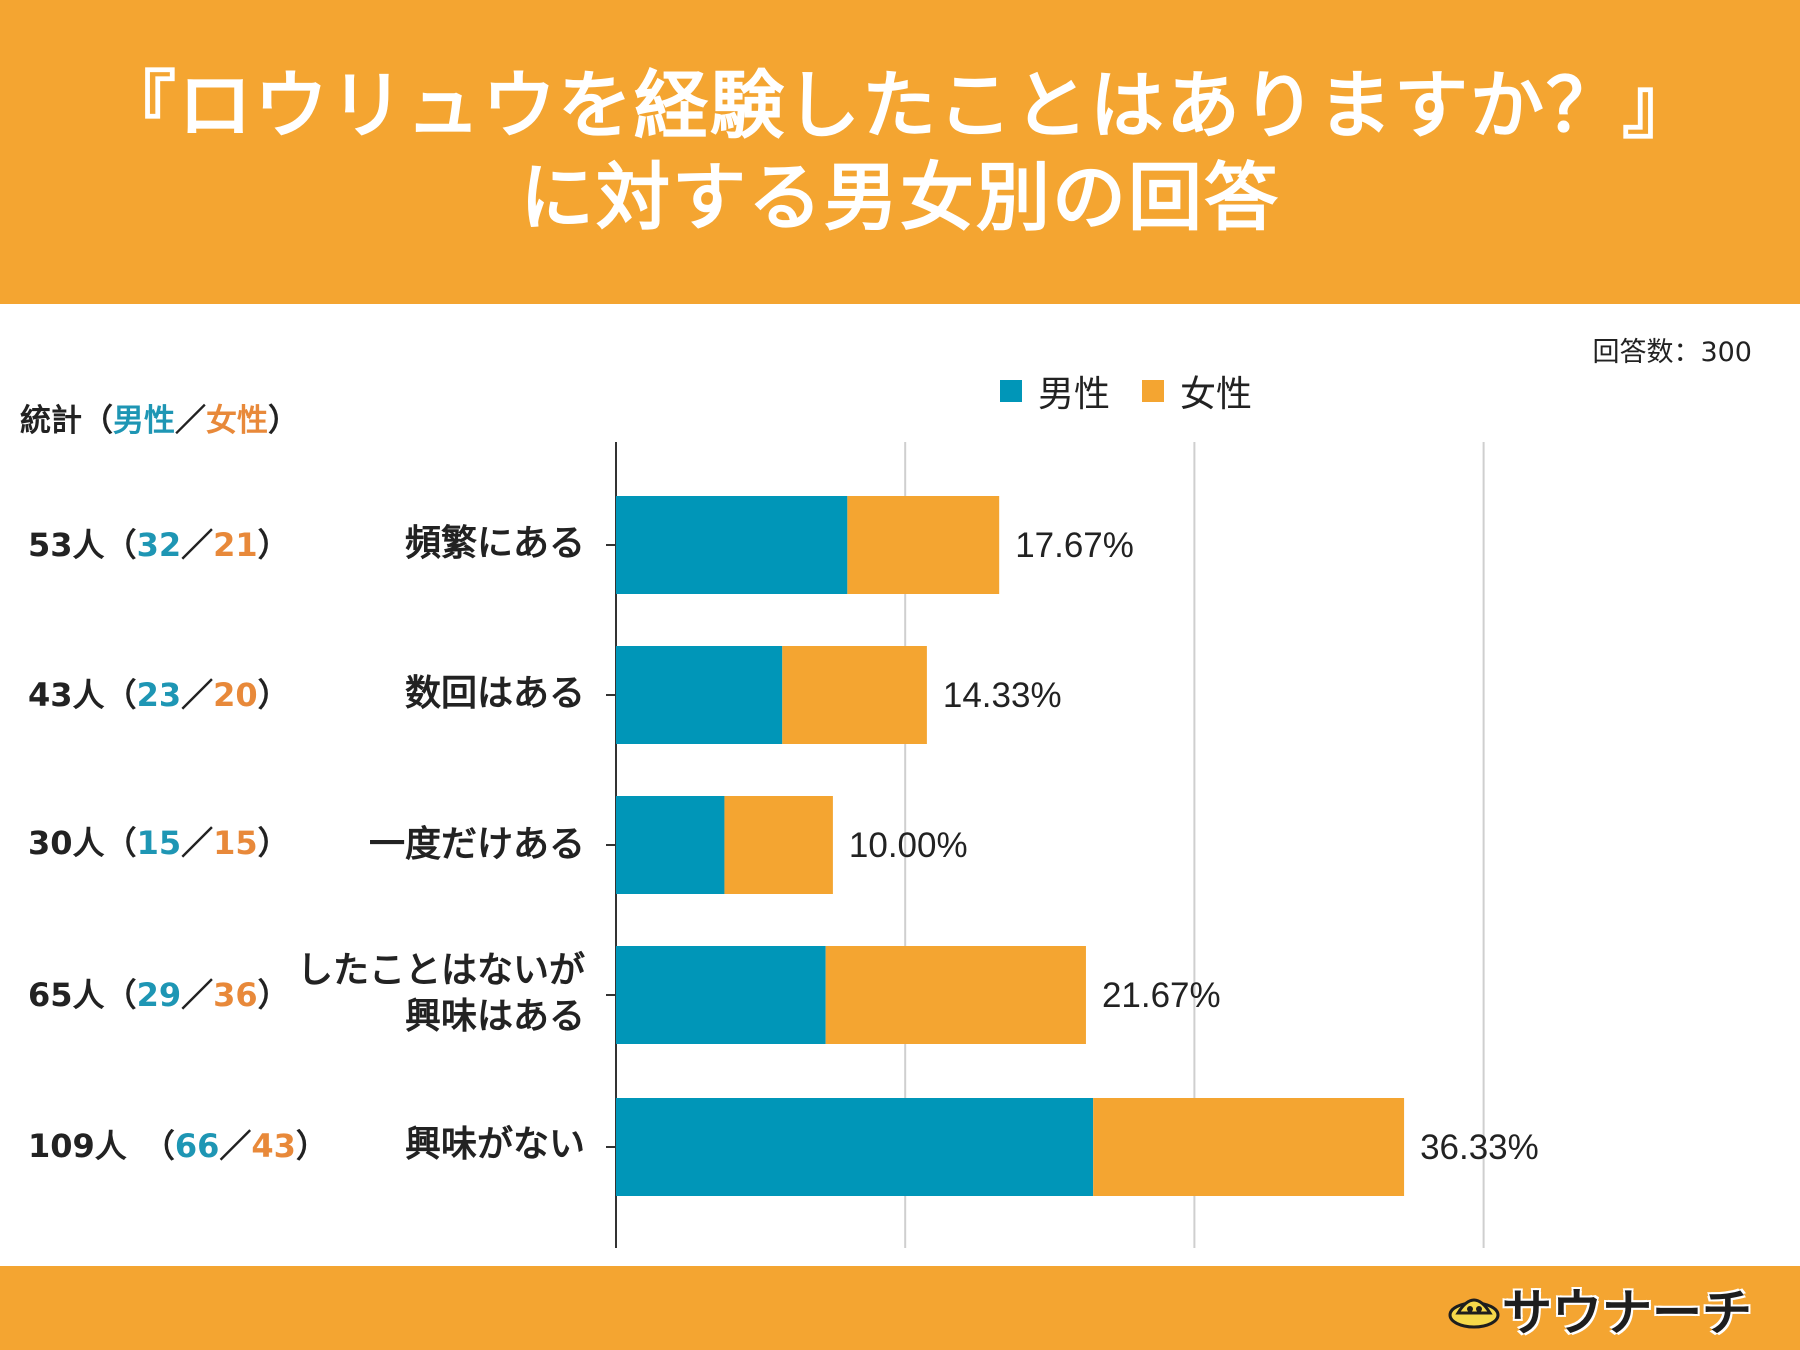 The image size is (1800, 1350). Describe the element at coordinates (1216, 394) in the screenshot. I see `legend-label-female: 女性` at that location.